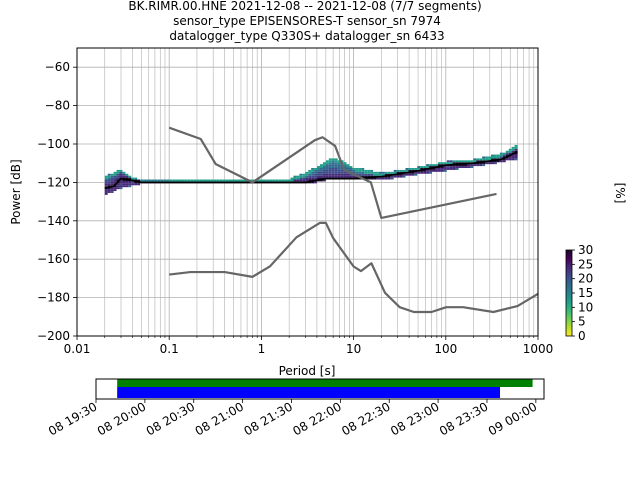 The image size is (640, 480). Describe the element at coordinates (354, 267) in the screenshot. I see `nlnm-line` at that location.